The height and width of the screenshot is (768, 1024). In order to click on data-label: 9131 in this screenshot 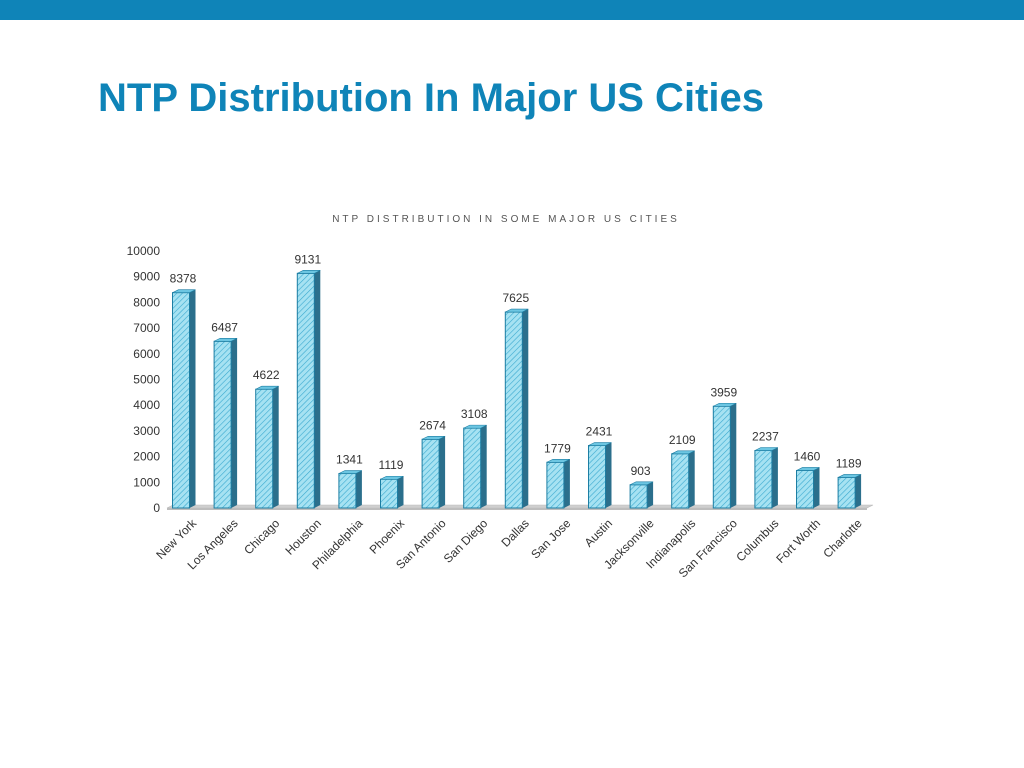, I will do `click(307, 259)`.